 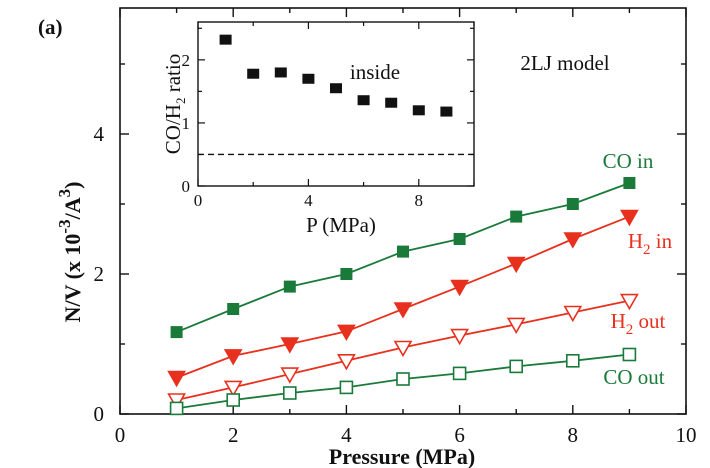 I want to click on inset-y-title-sub: 2, so click(x=180, y=101).